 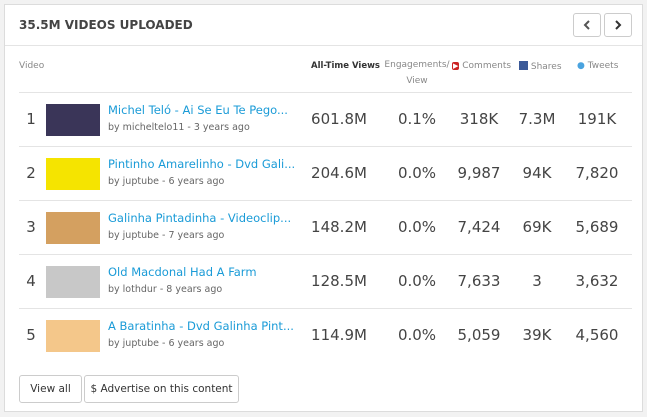 What do you see at coordinates (31, 335) in the screenshot?
I see `rank: 5` at bounding box center [31, 335].